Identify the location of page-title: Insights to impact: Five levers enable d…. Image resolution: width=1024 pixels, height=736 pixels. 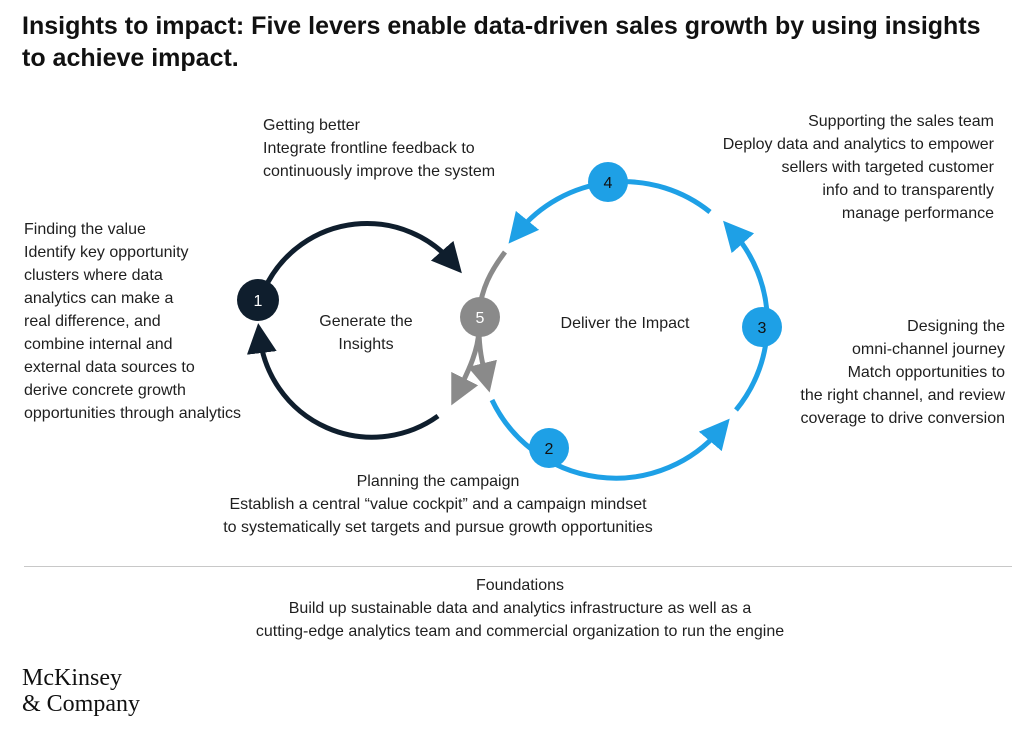
(501, 42).